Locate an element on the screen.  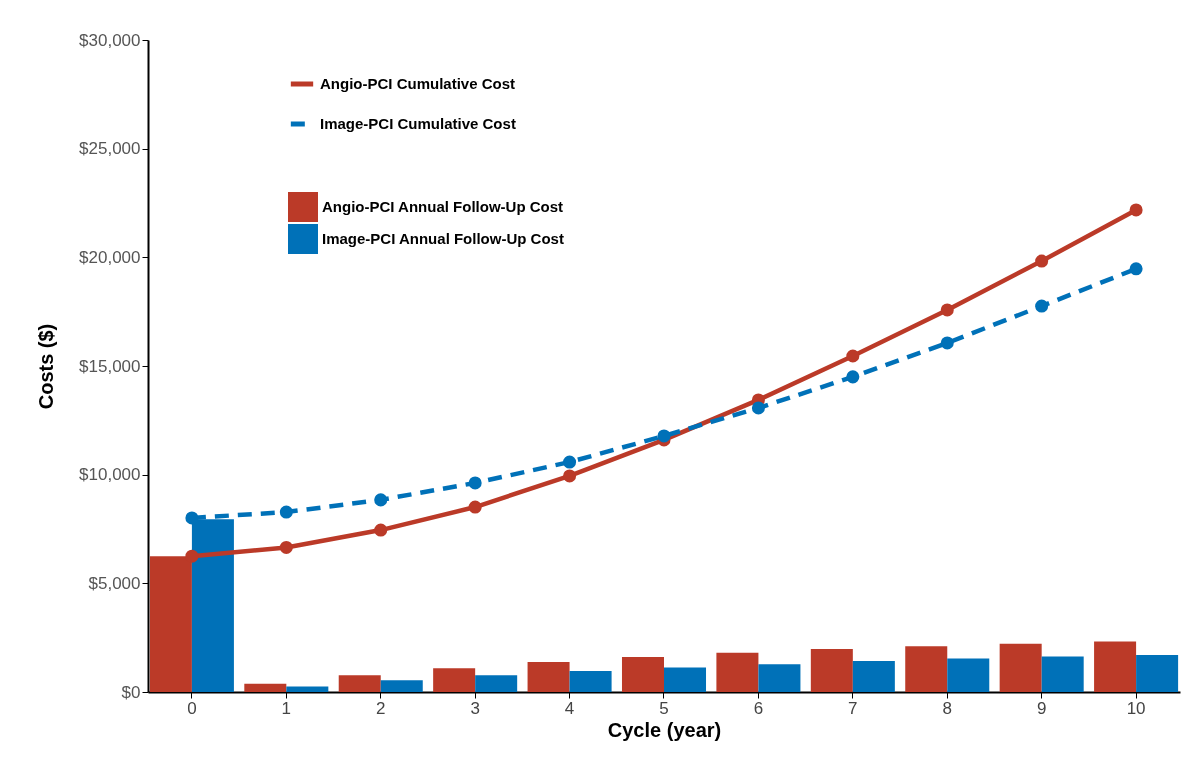
x-tick-label: 4 is located at coordinates (569, 708).